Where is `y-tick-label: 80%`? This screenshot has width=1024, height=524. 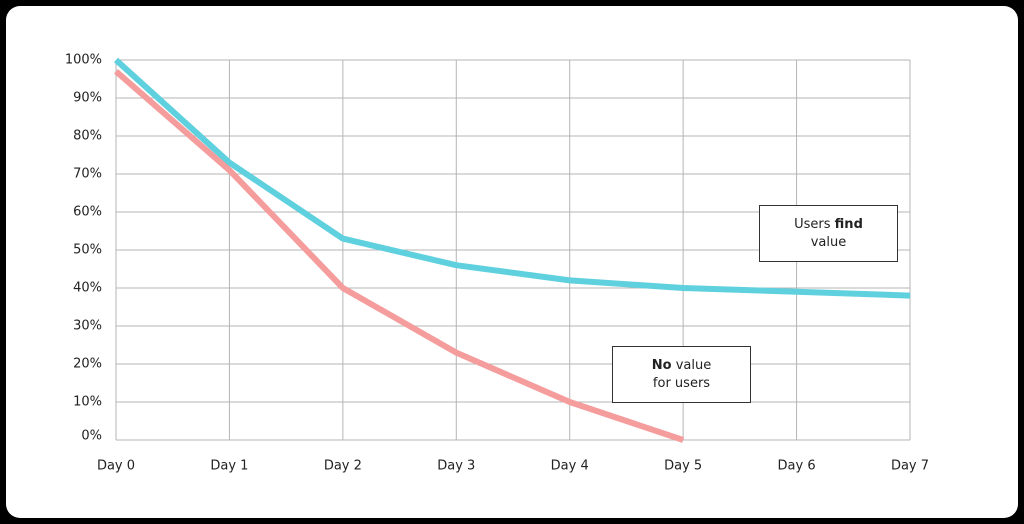 y-tick-label: 80% is located at coordinates (87, 136).